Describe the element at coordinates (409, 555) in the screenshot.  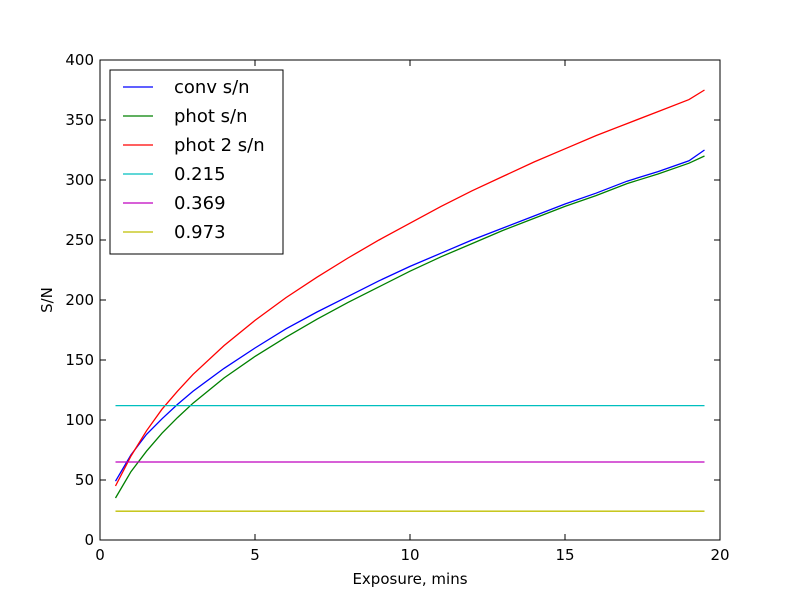
I see `x-tick-label-2: 10` at that location.